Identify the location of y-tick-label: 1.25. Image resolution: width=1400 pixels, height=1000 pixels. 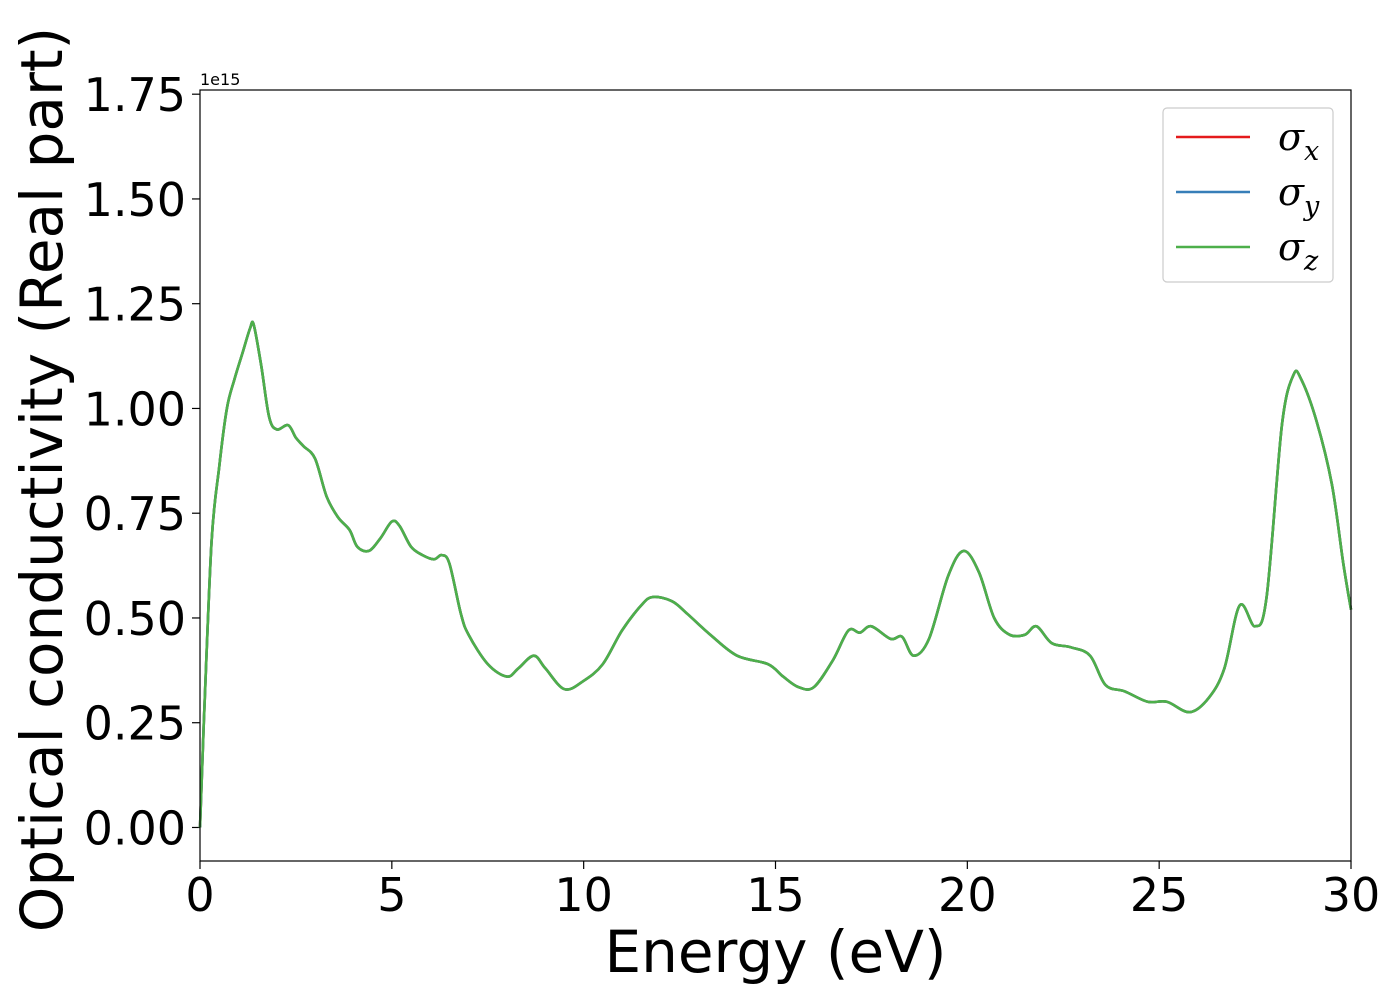
(135, 305).